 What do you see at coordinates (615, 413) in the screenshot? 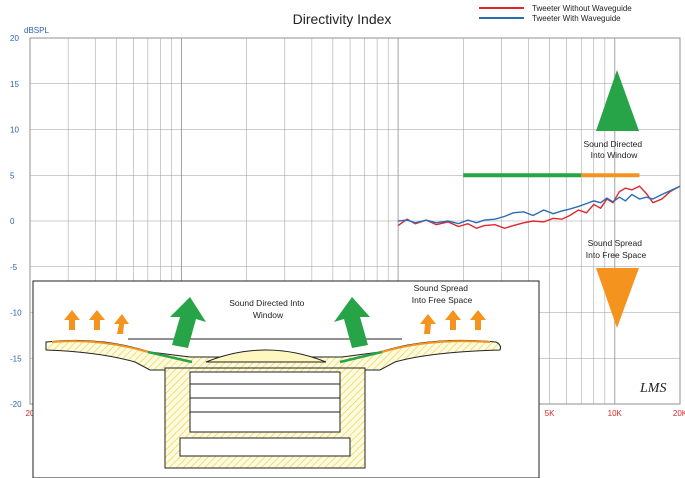
I see `x-tick-label: 10K` at bounding box center [615, 413].